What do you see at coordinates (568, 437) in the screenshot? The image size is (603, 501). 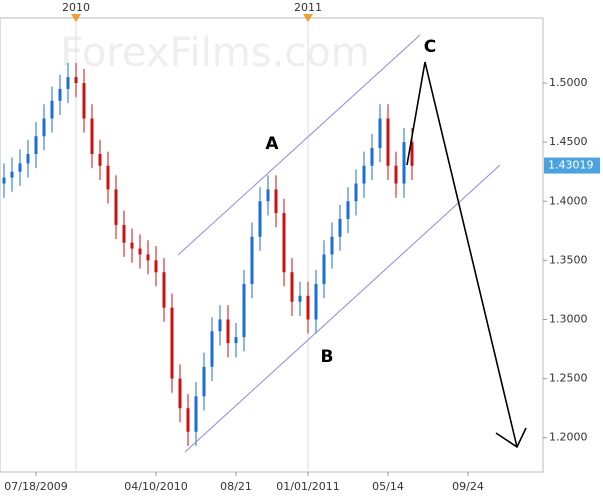 I see `y-tick-label: 1.2000` at bounding box center [568, 437].